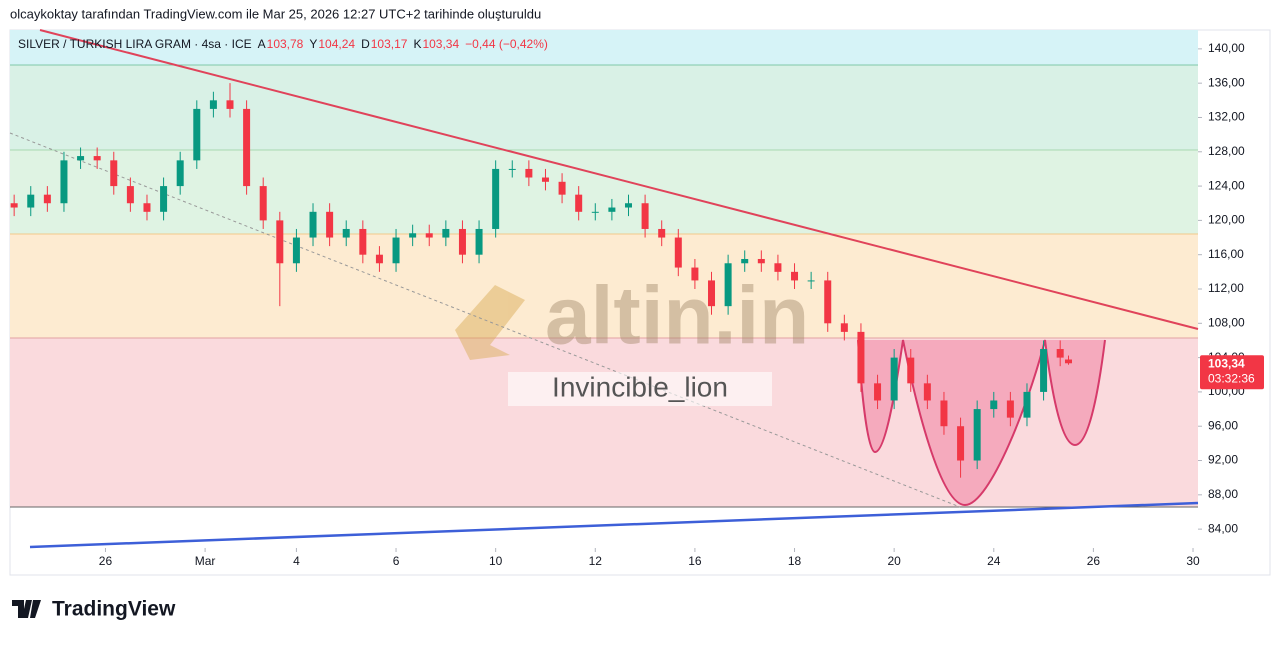  What do you see at coordinates (1226, 151) in the screenshot?
I see `y-tick-label: 128,00` at bounding box center [1226, 151].